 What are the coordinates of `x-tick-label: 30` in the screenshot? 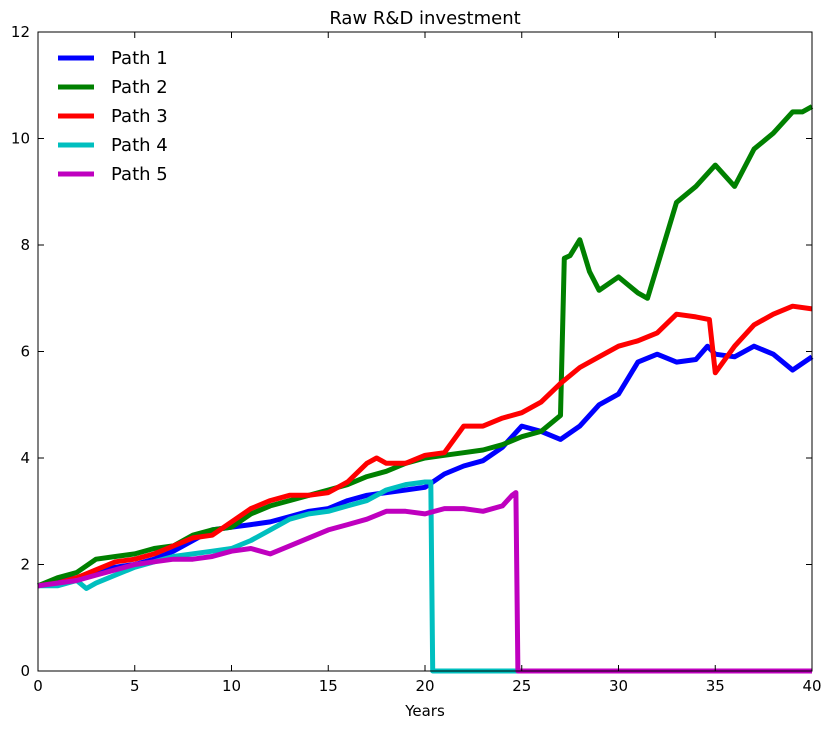 It's located at (618, 686).